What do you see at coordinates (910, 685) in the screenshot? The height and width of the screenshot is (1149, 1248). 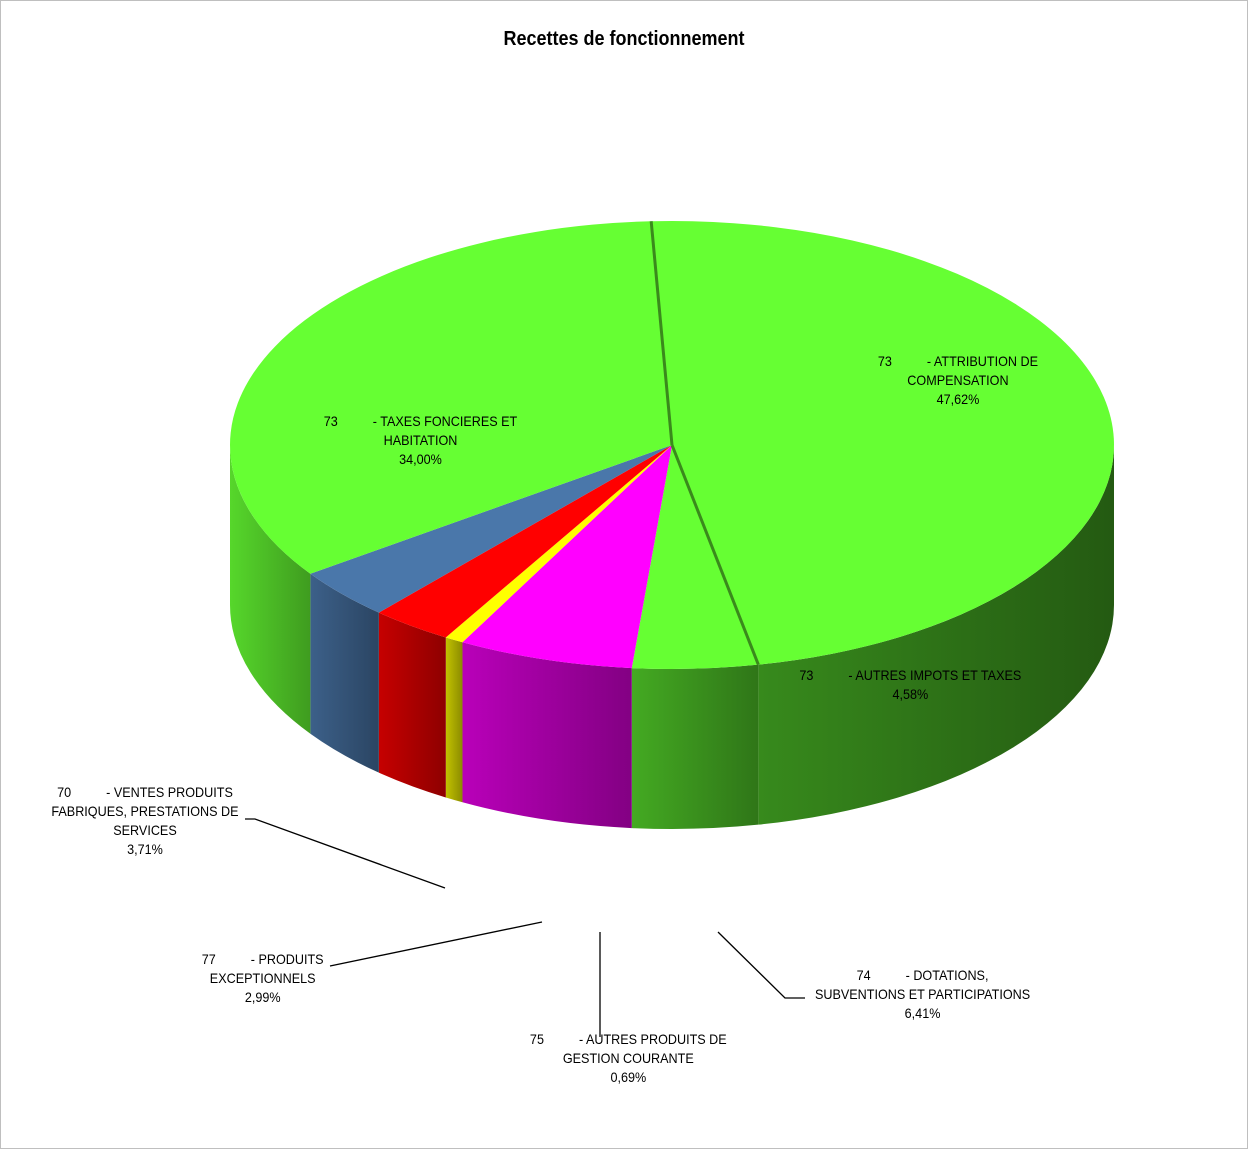 I see `slice-label-2: 73 - AUTRES IMPOTS ET TAXES 4,58%` at bounding box center [910, 685].